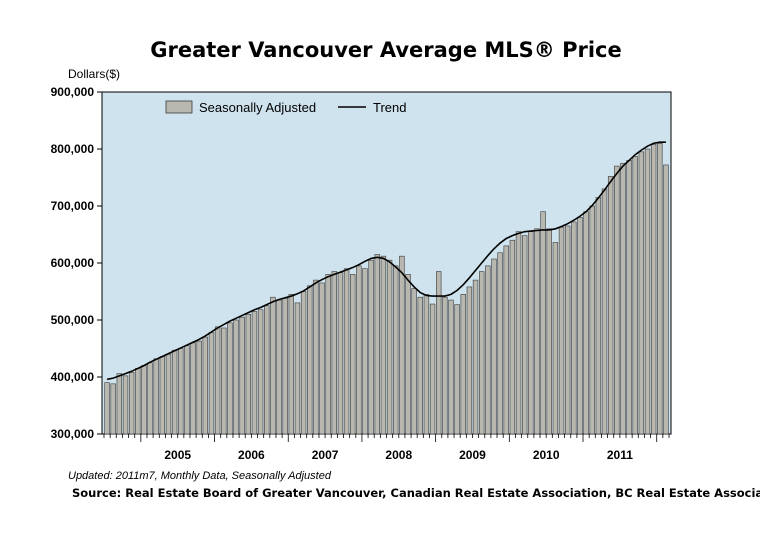  I want to click on x-year-label: 2009, so click(472, 455).